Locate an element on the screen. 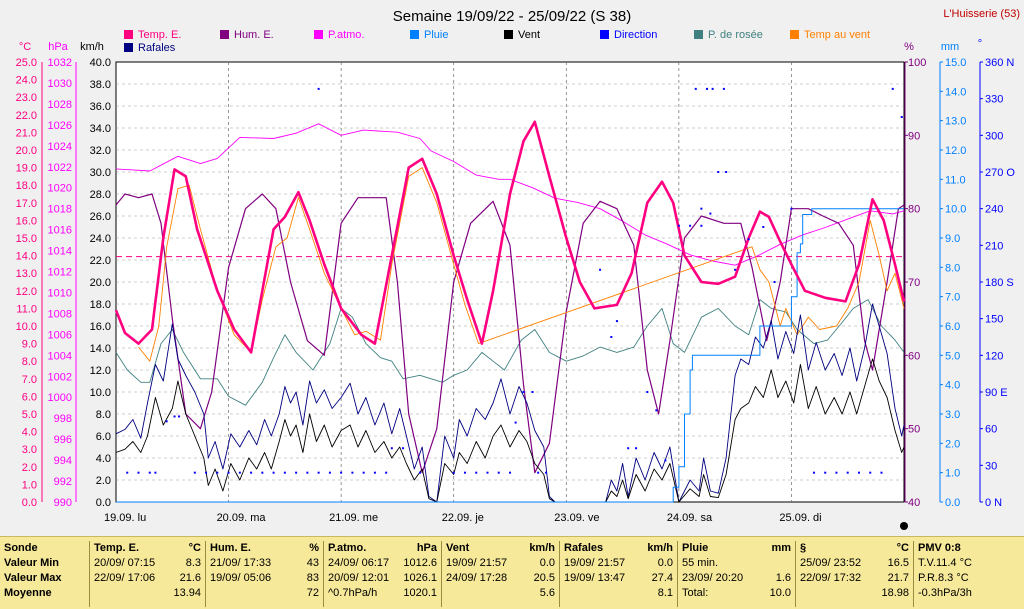 The image size is (1024, 609). pressure-tick-label: 1024 is located at coordinates (60, 147).